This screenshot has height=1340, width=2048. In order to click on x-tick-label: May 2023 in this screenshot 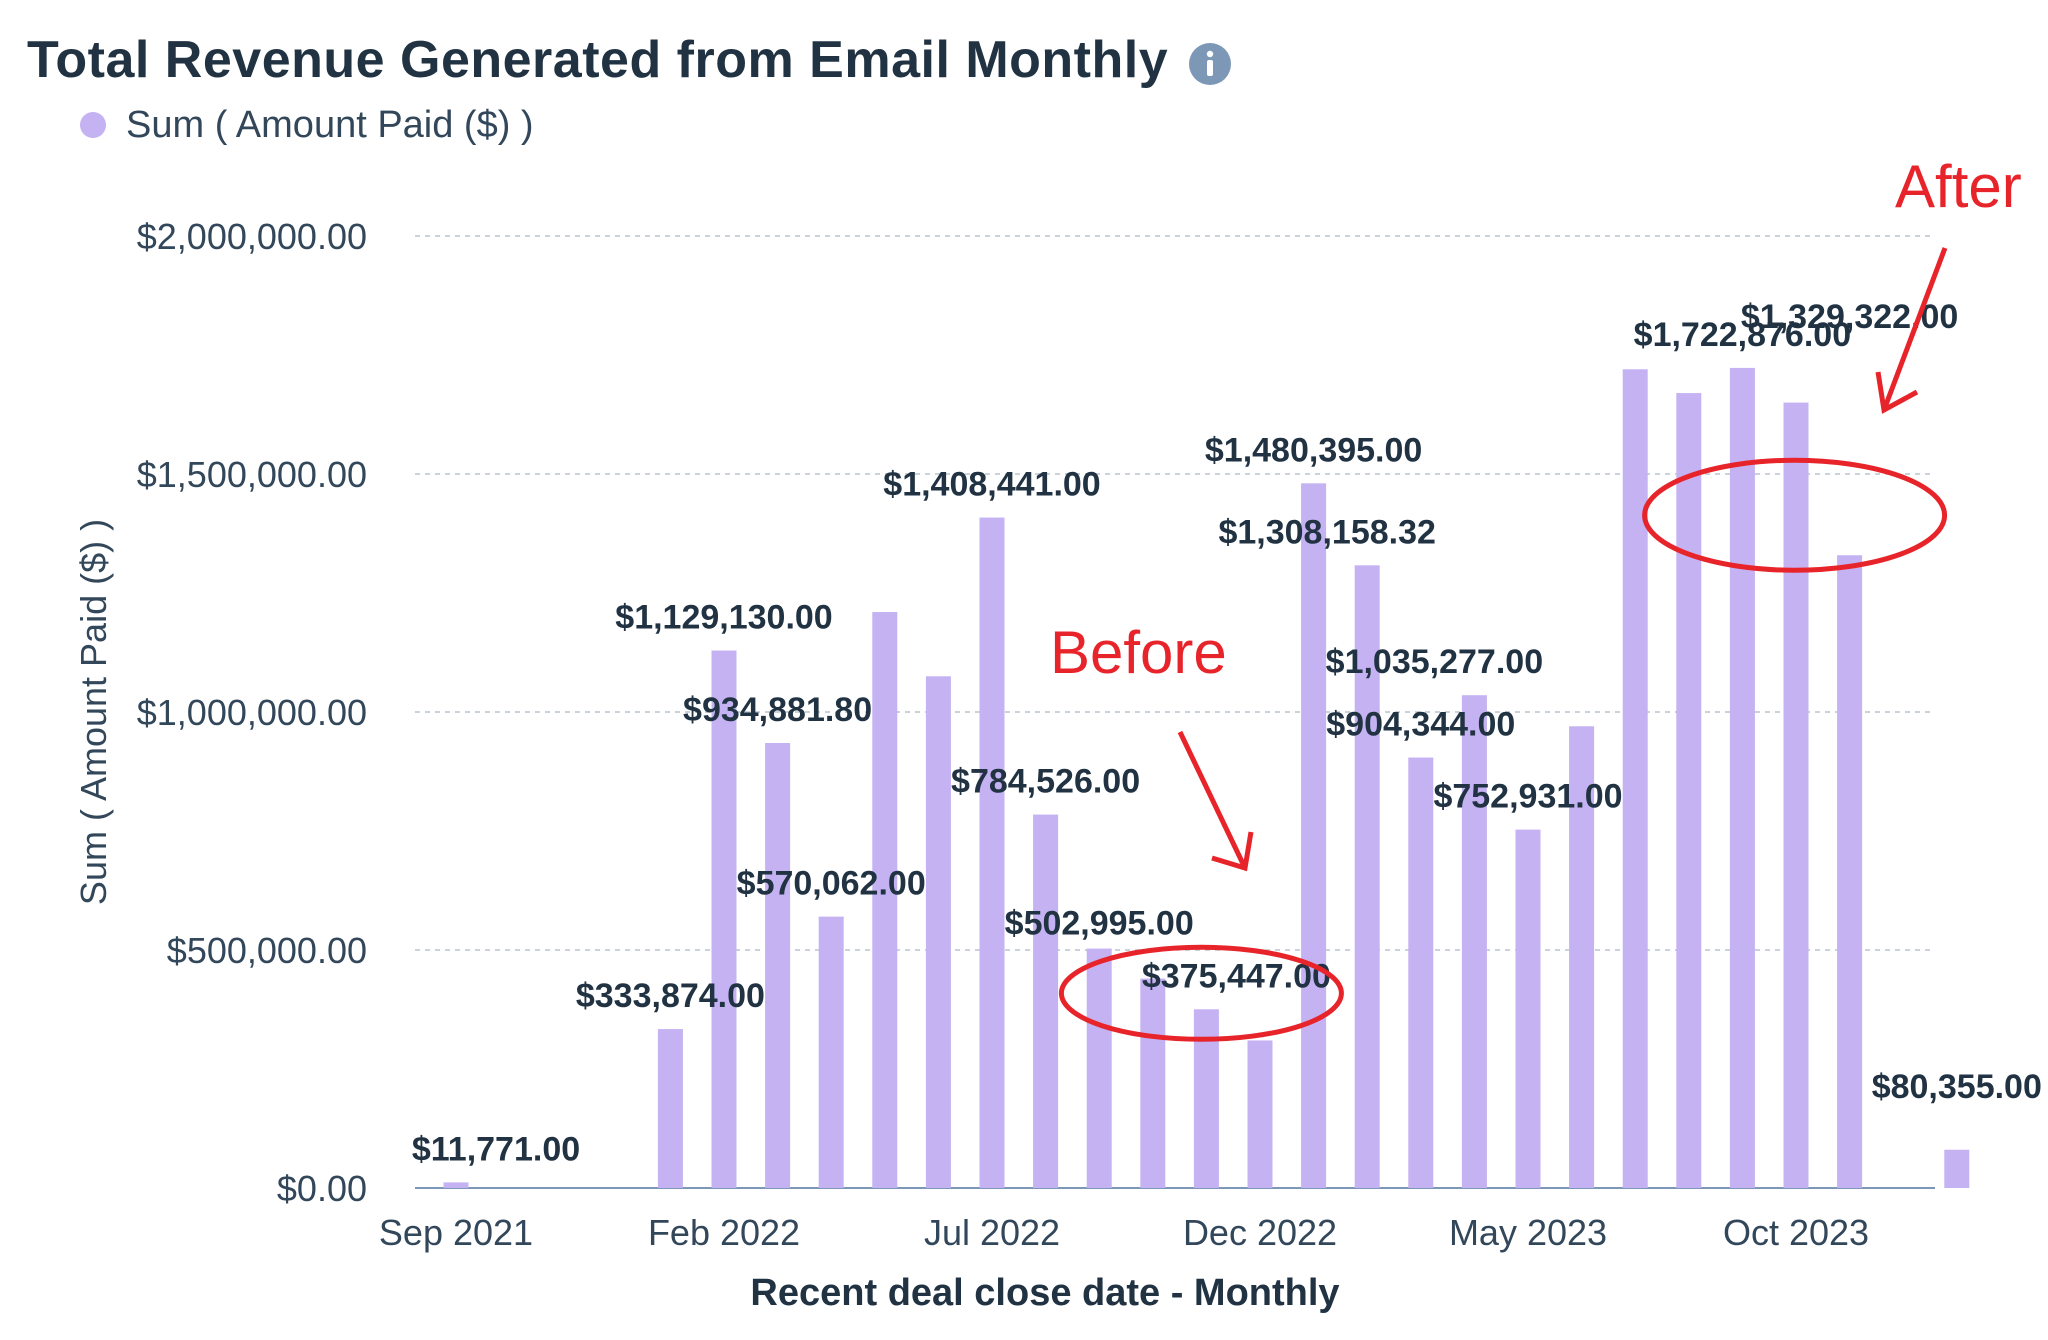, I will do `click(1528, 1232)`.